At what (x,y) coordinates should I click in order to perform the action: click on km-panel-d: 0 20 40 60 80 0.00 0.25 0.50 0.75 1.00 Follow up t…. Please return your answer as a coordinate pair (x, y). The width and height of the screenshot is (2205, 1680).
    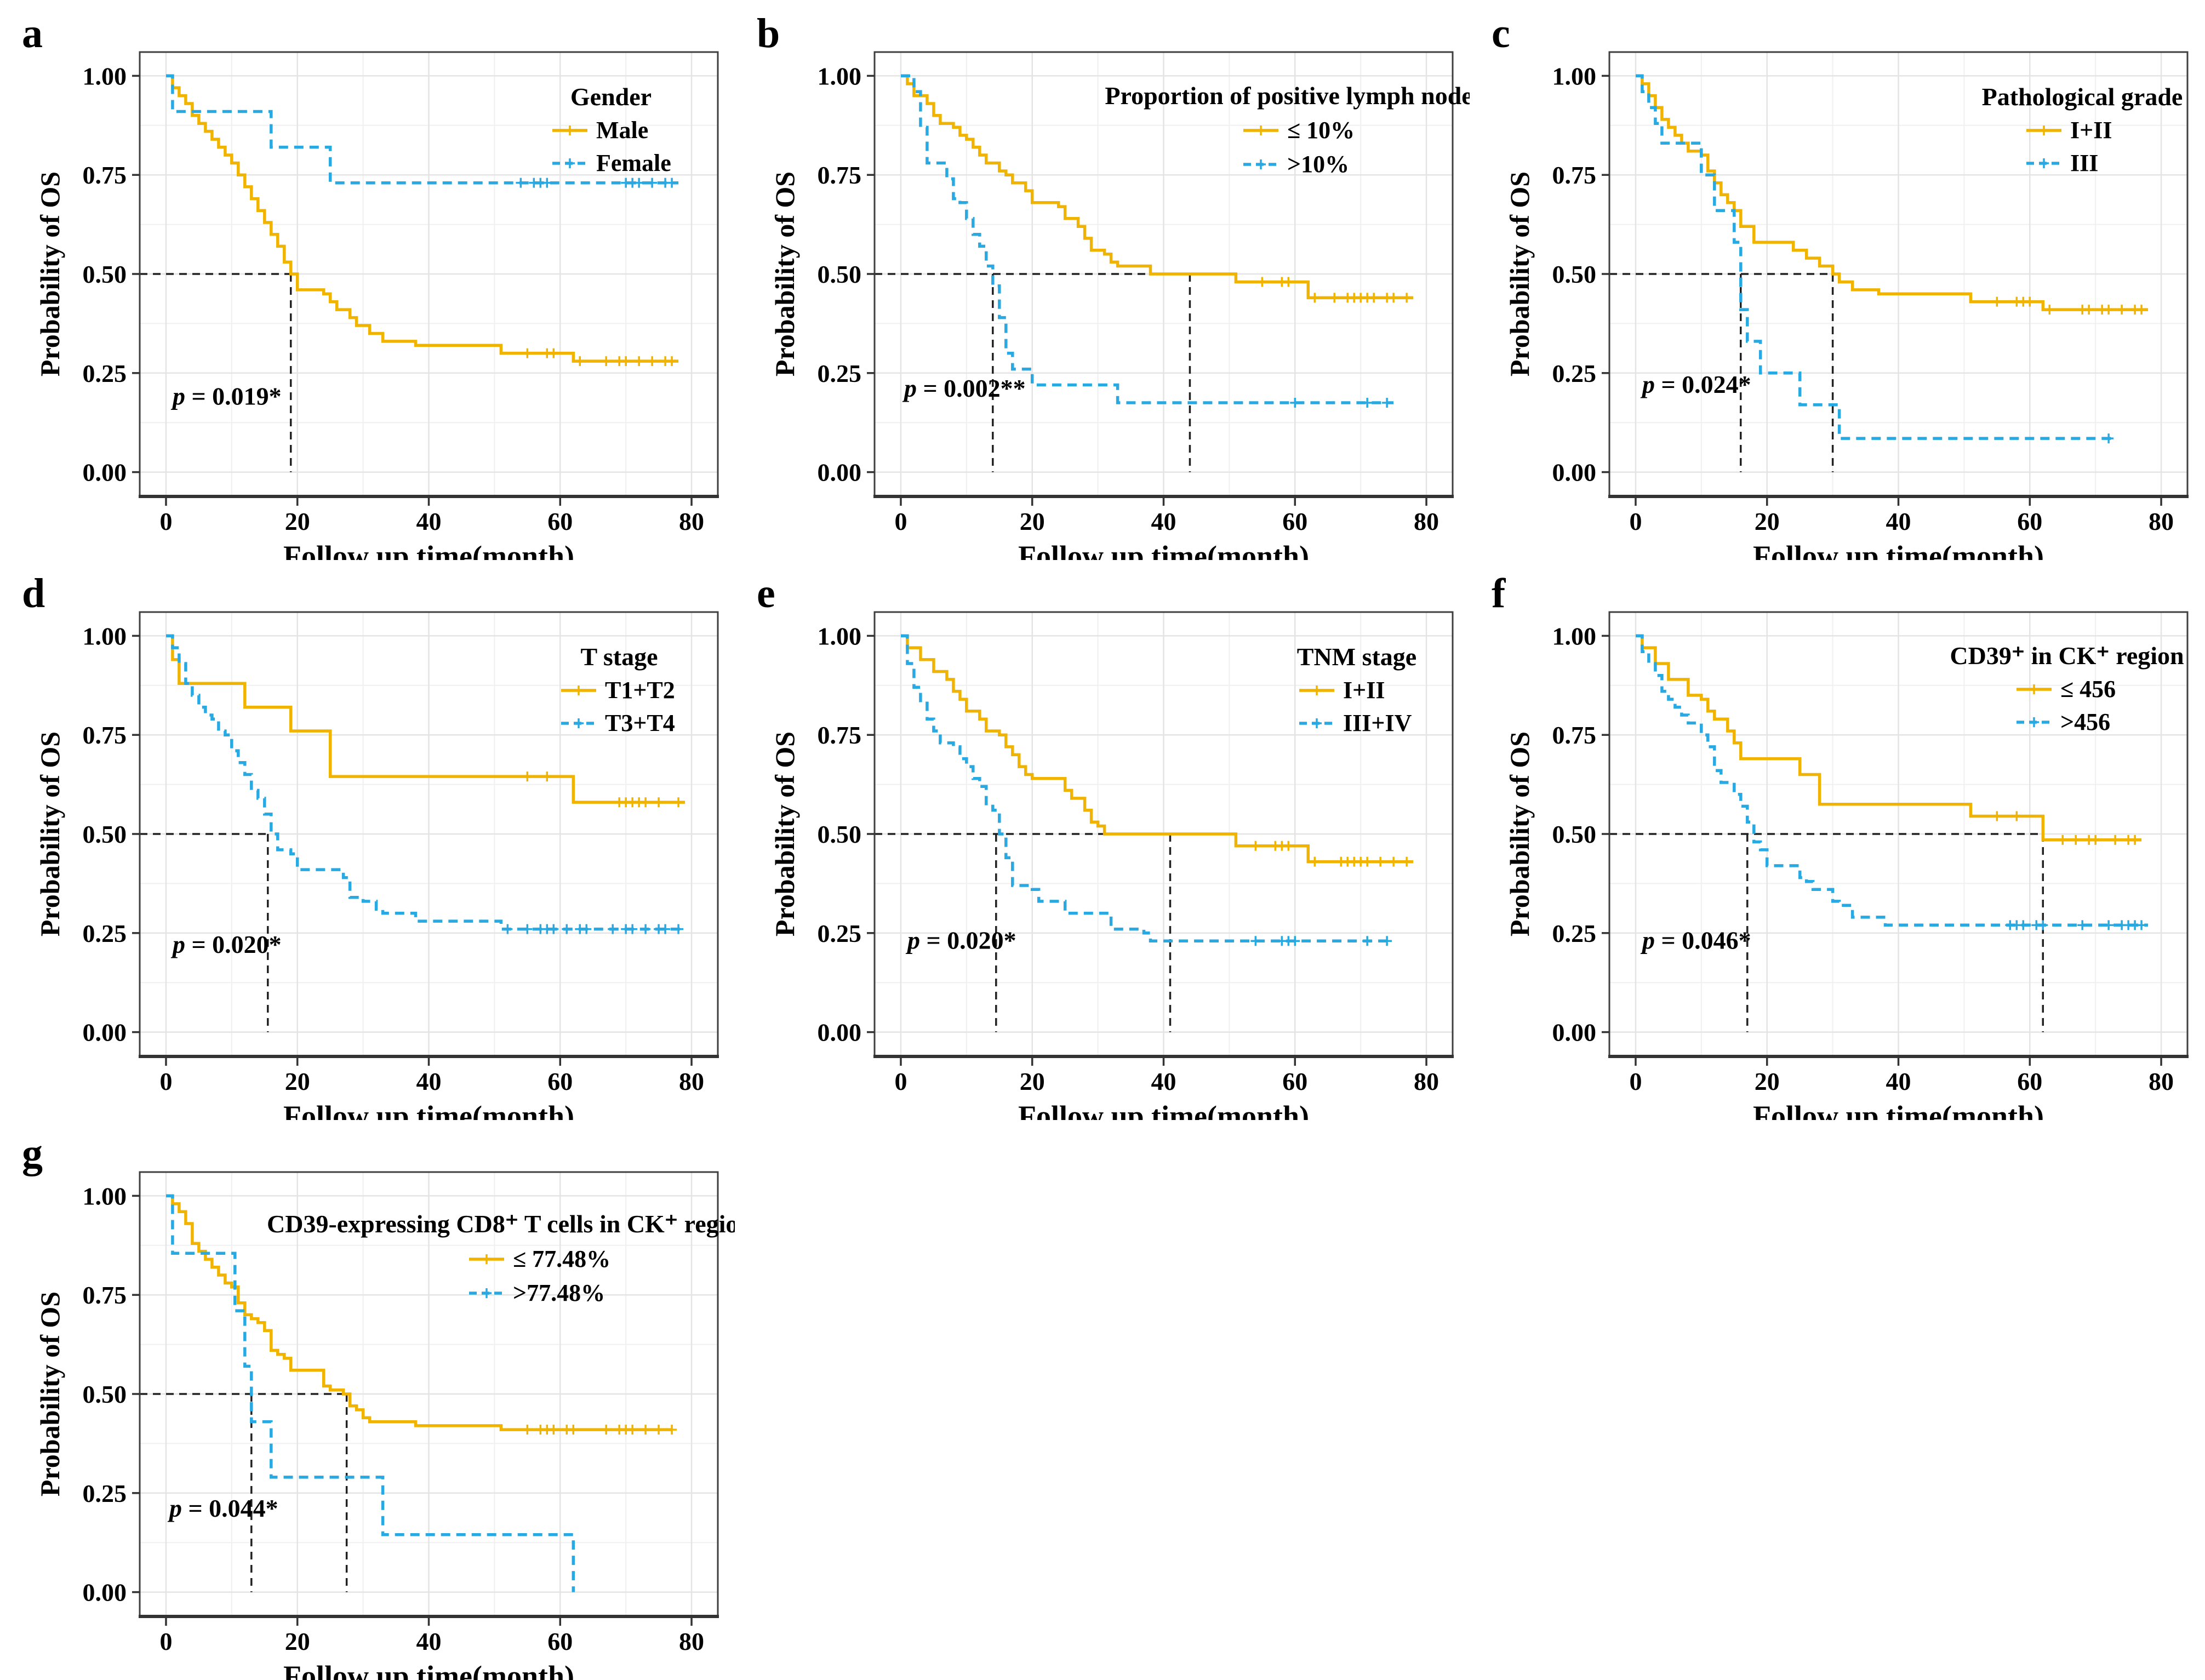
    Looking at the image, I should click on (367, 840).